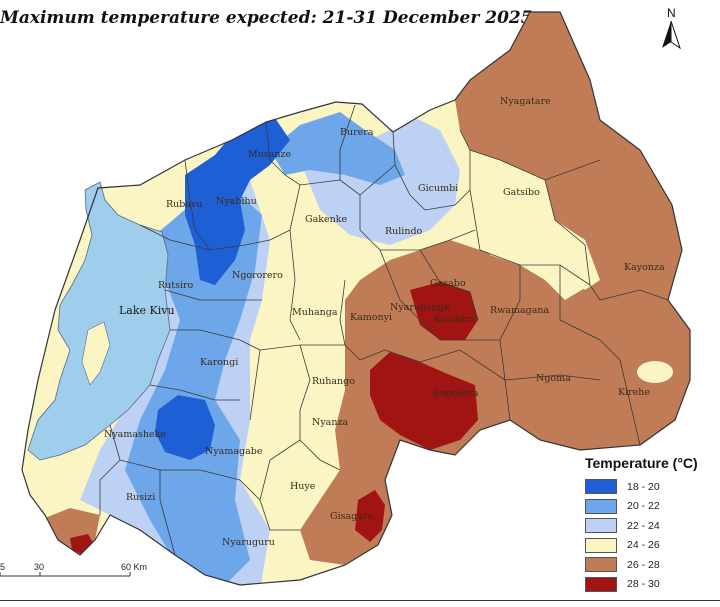  I want to click on zone-28-30-gisagara, so click(370, 516).